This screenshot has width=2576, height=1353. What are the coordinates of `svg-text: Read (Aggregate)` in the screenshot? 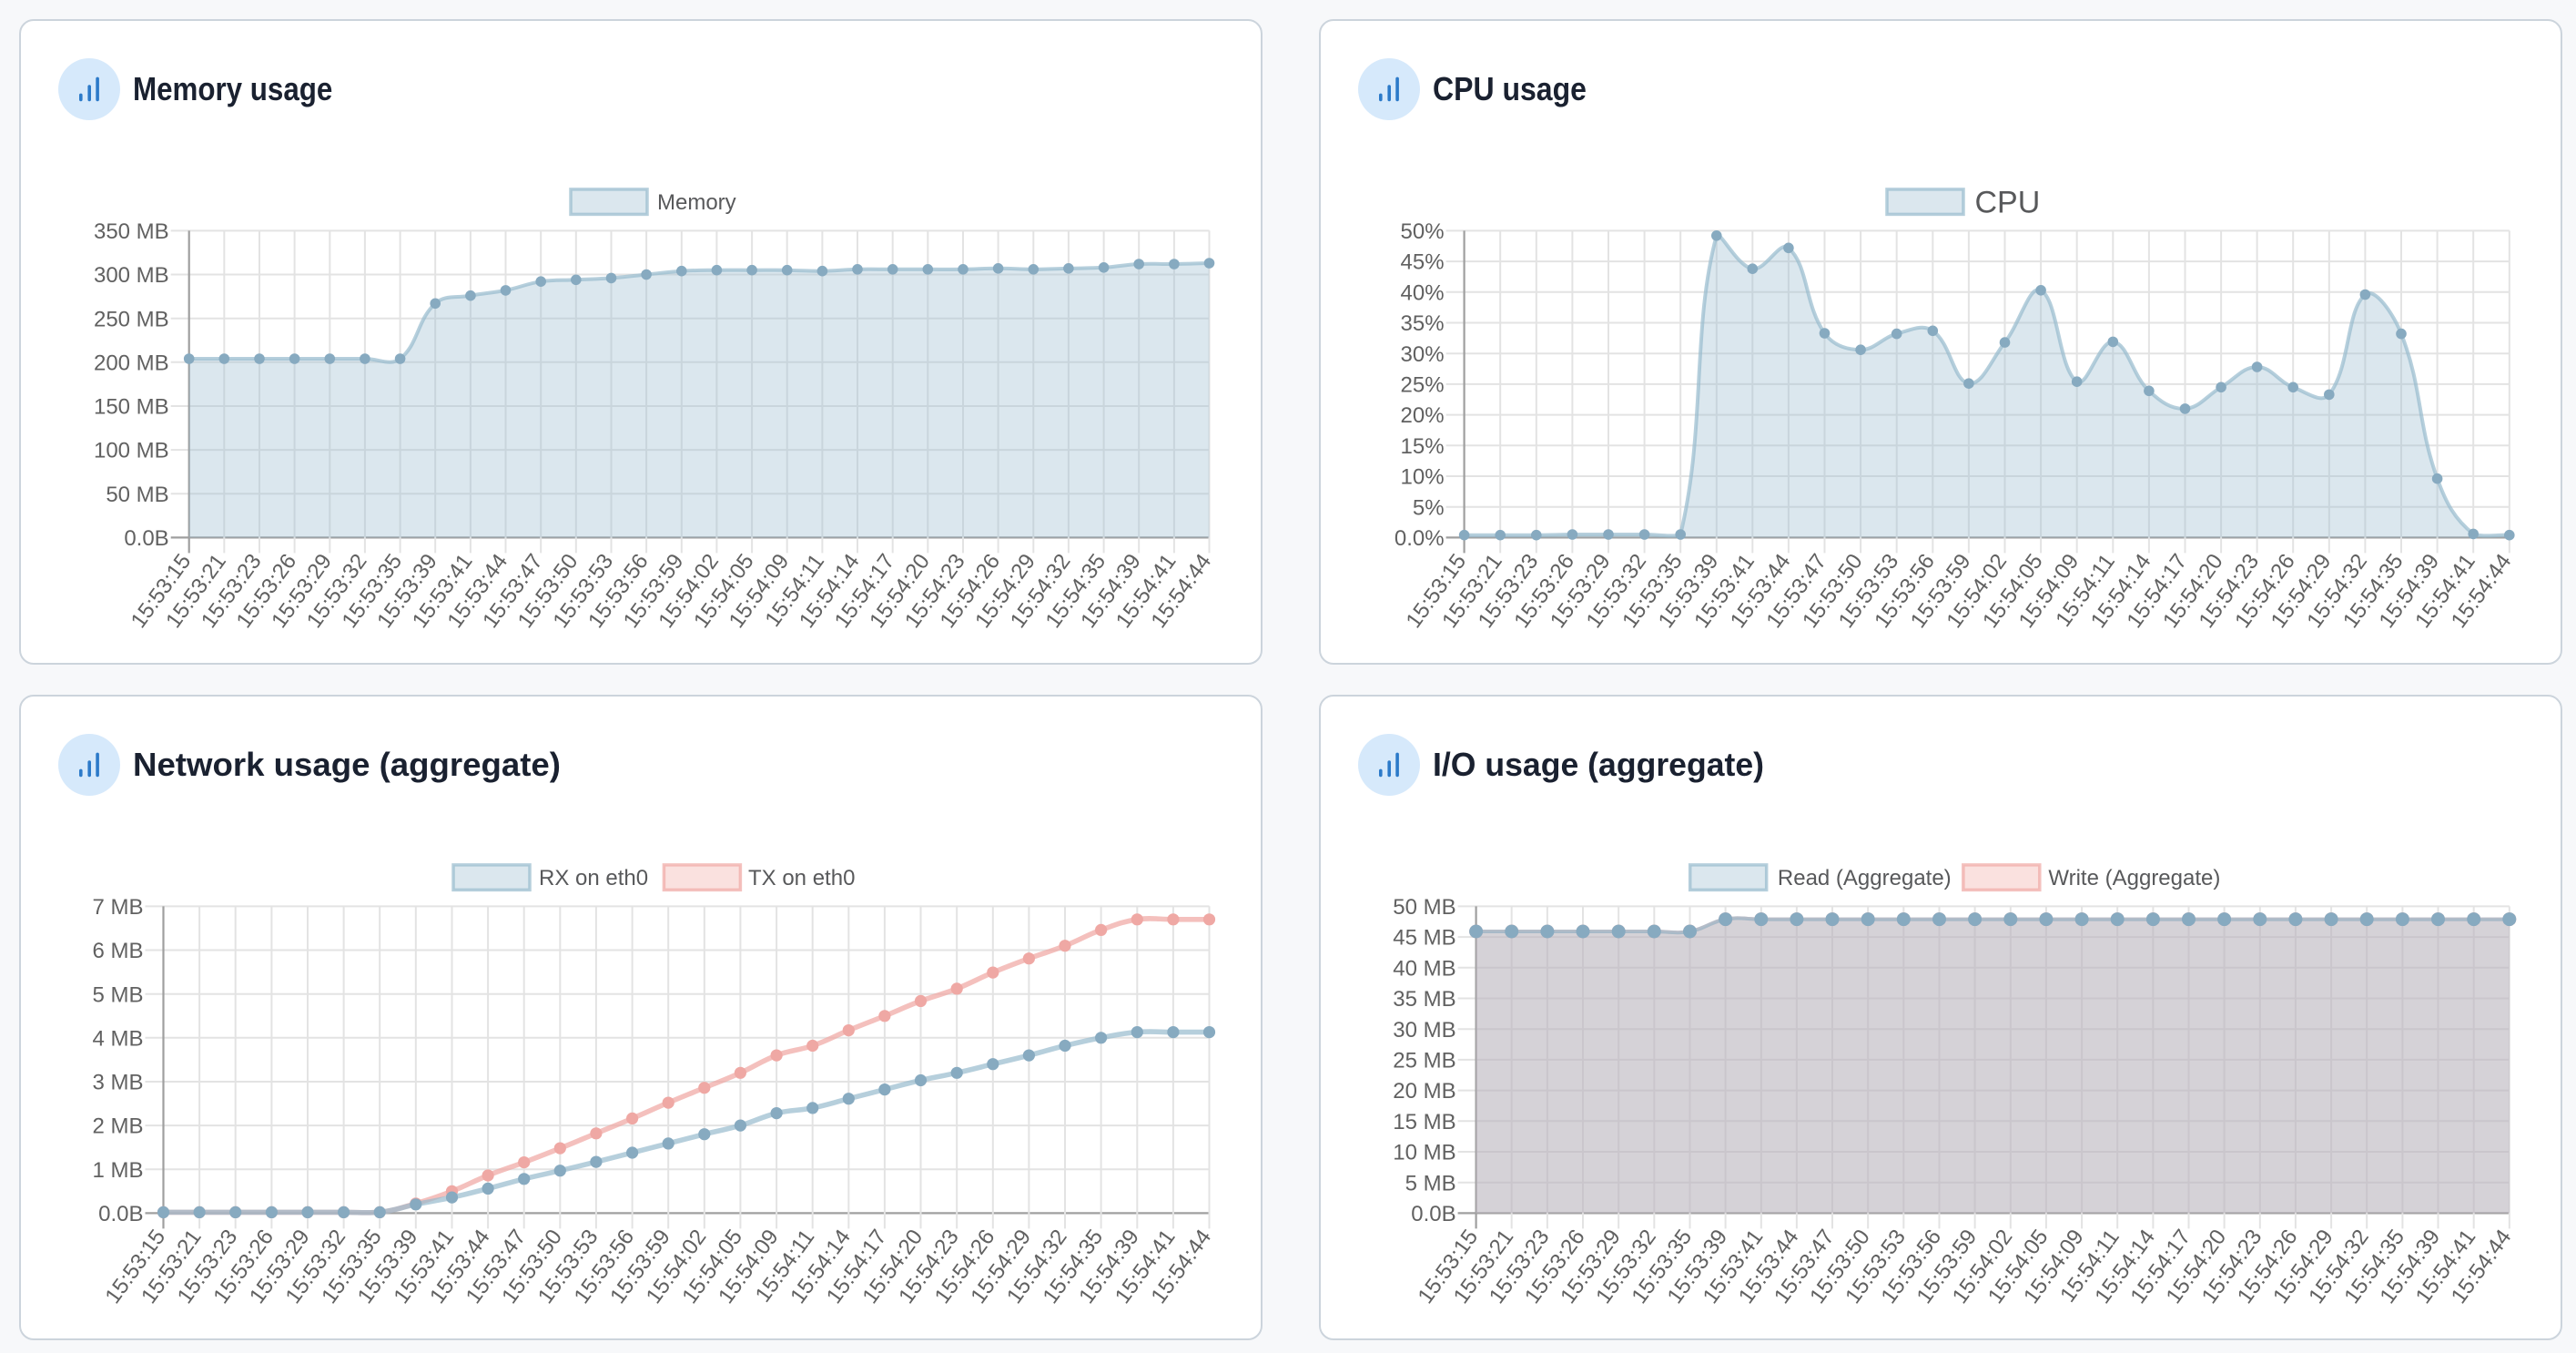 It's located at (1865, 878).